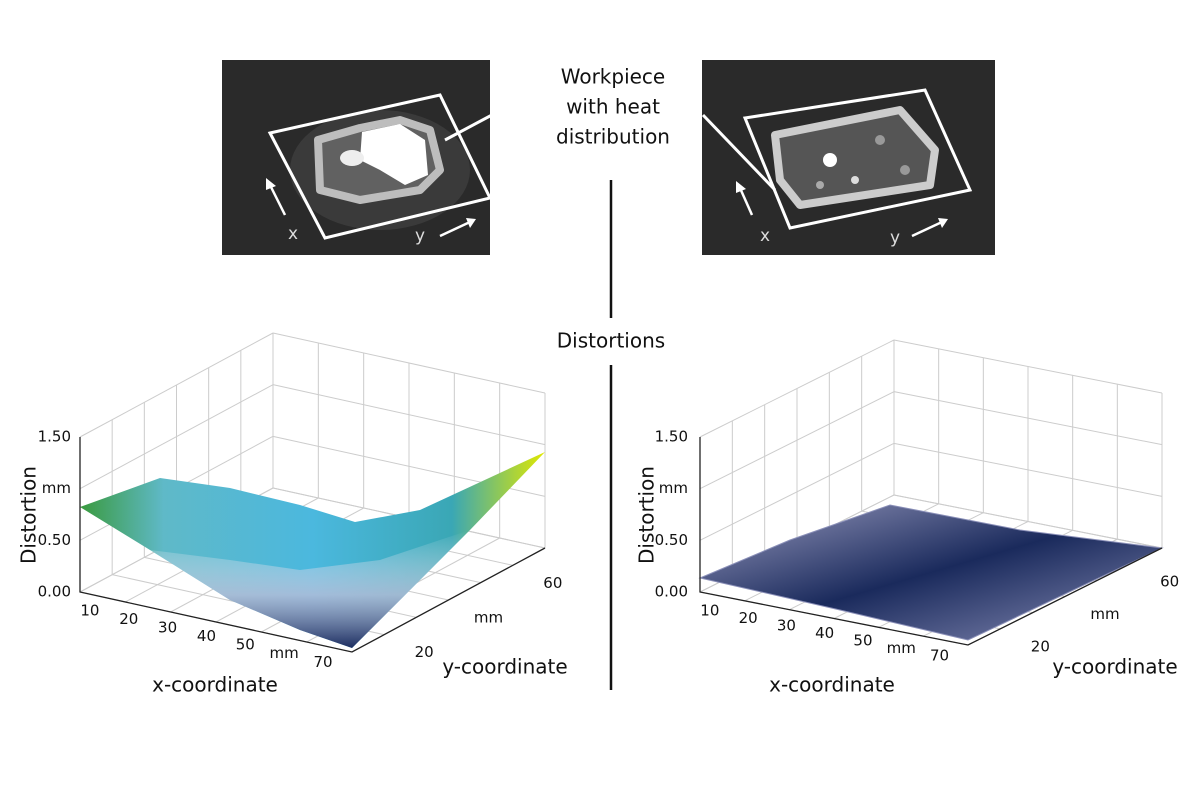 This screenshot has width=1200, height=800. What do you see at coordinates (611, 341) in the screenshot?
I see `section-label: Distortions` at bounding box center [611, 341].